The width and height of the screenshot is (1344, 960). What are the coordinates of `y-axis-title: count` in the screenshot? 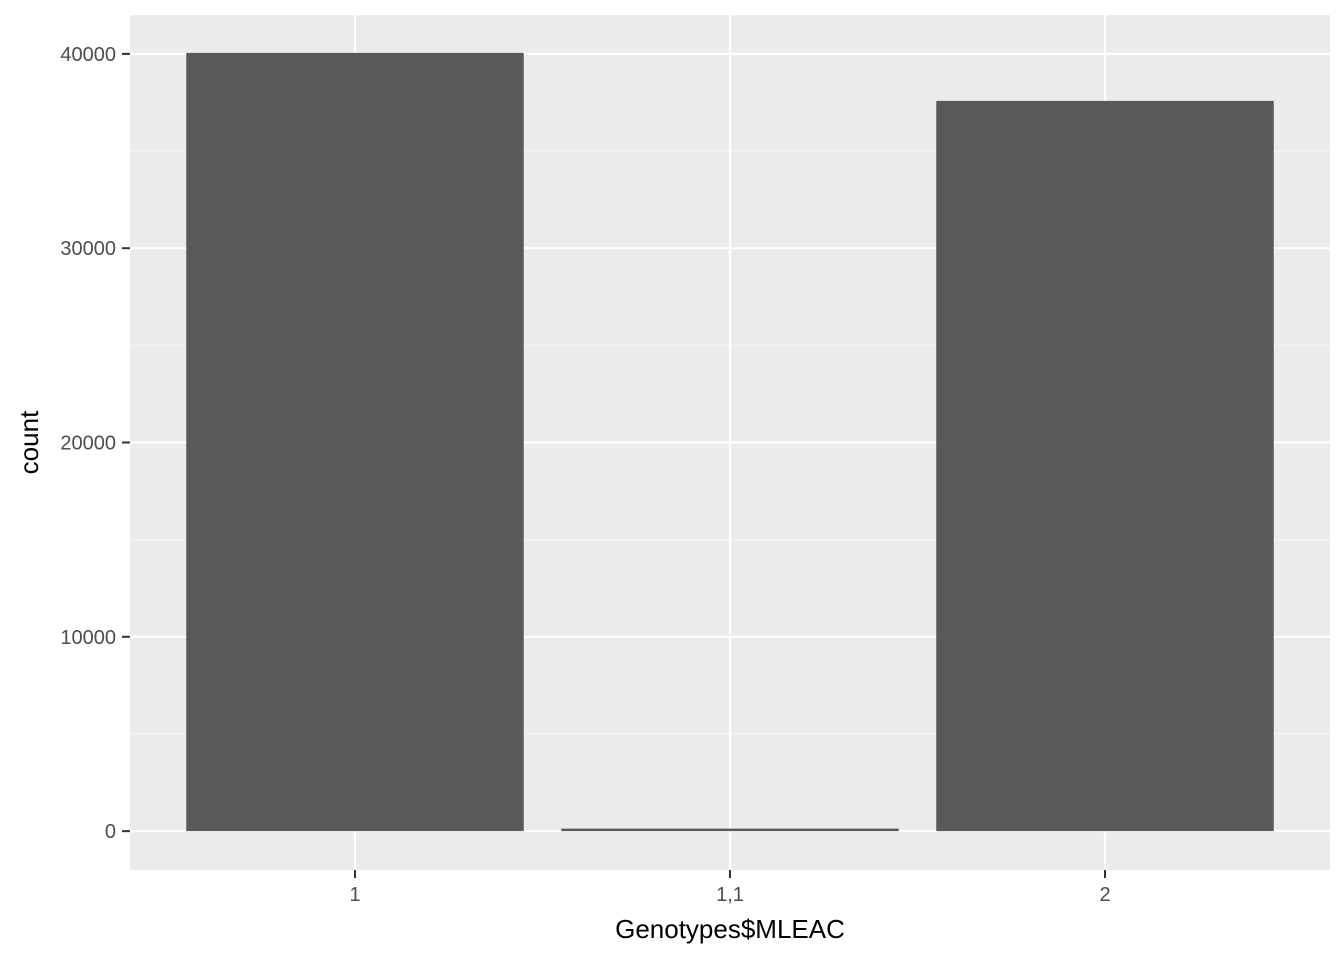 It's located at (29, 442).